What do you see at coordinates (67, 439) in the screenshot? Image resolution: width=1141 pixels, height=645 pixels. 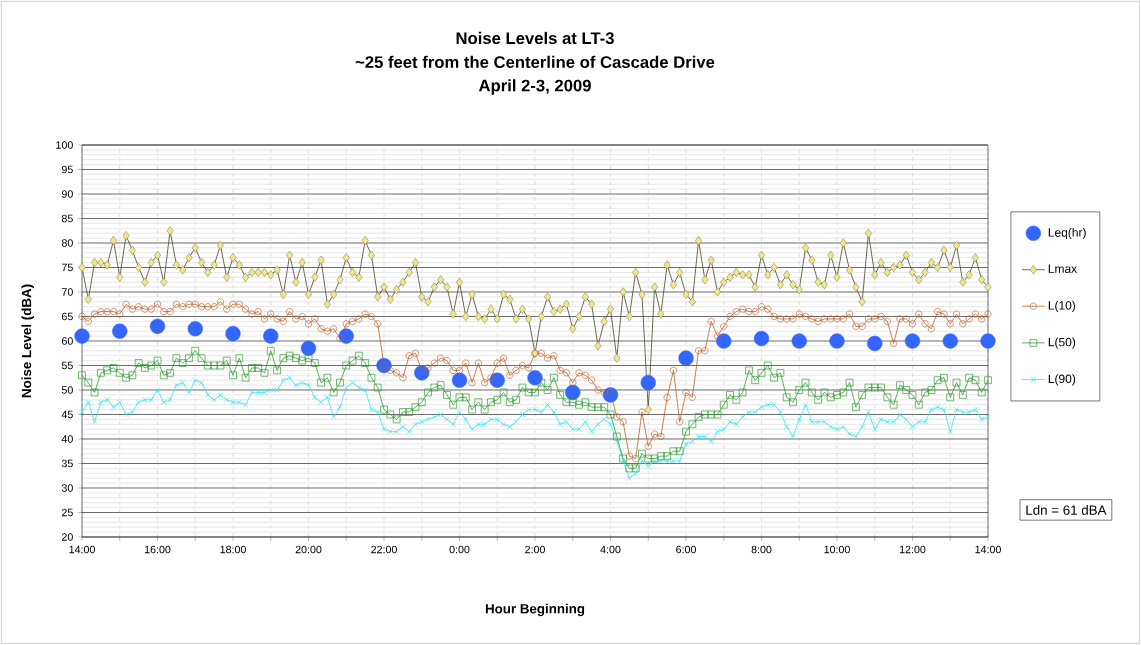 I see `y-tick-label: 40` at bounding box center [67, 439].